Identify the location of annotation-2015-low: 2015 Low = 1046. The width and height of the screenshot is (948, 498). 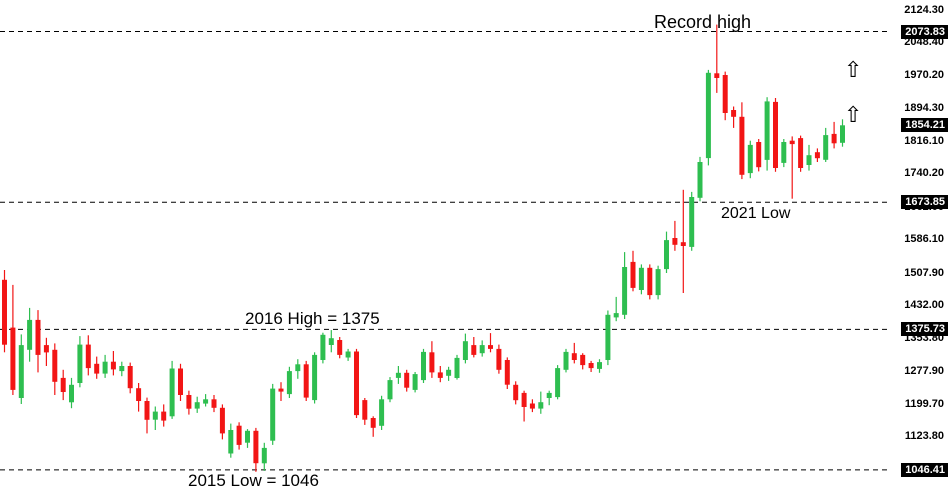
(253, 480).